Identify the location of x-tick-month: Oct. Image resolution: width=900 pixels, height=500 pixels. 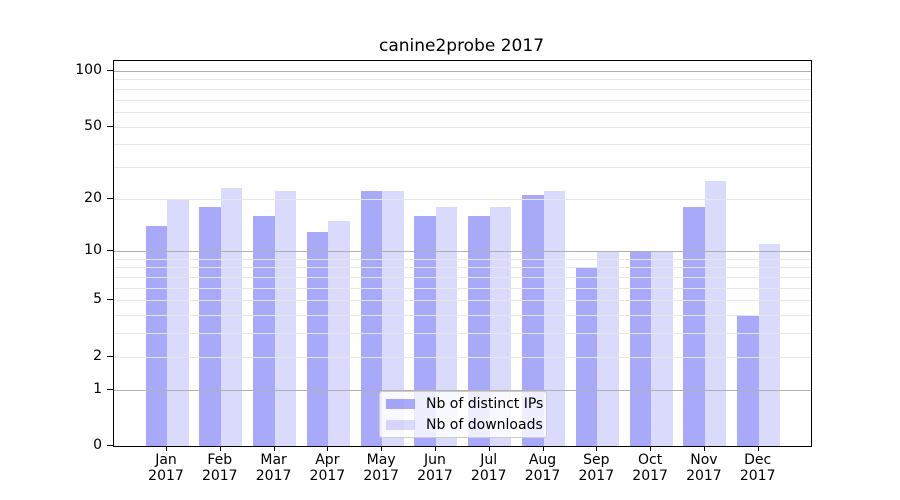
(650, 460).